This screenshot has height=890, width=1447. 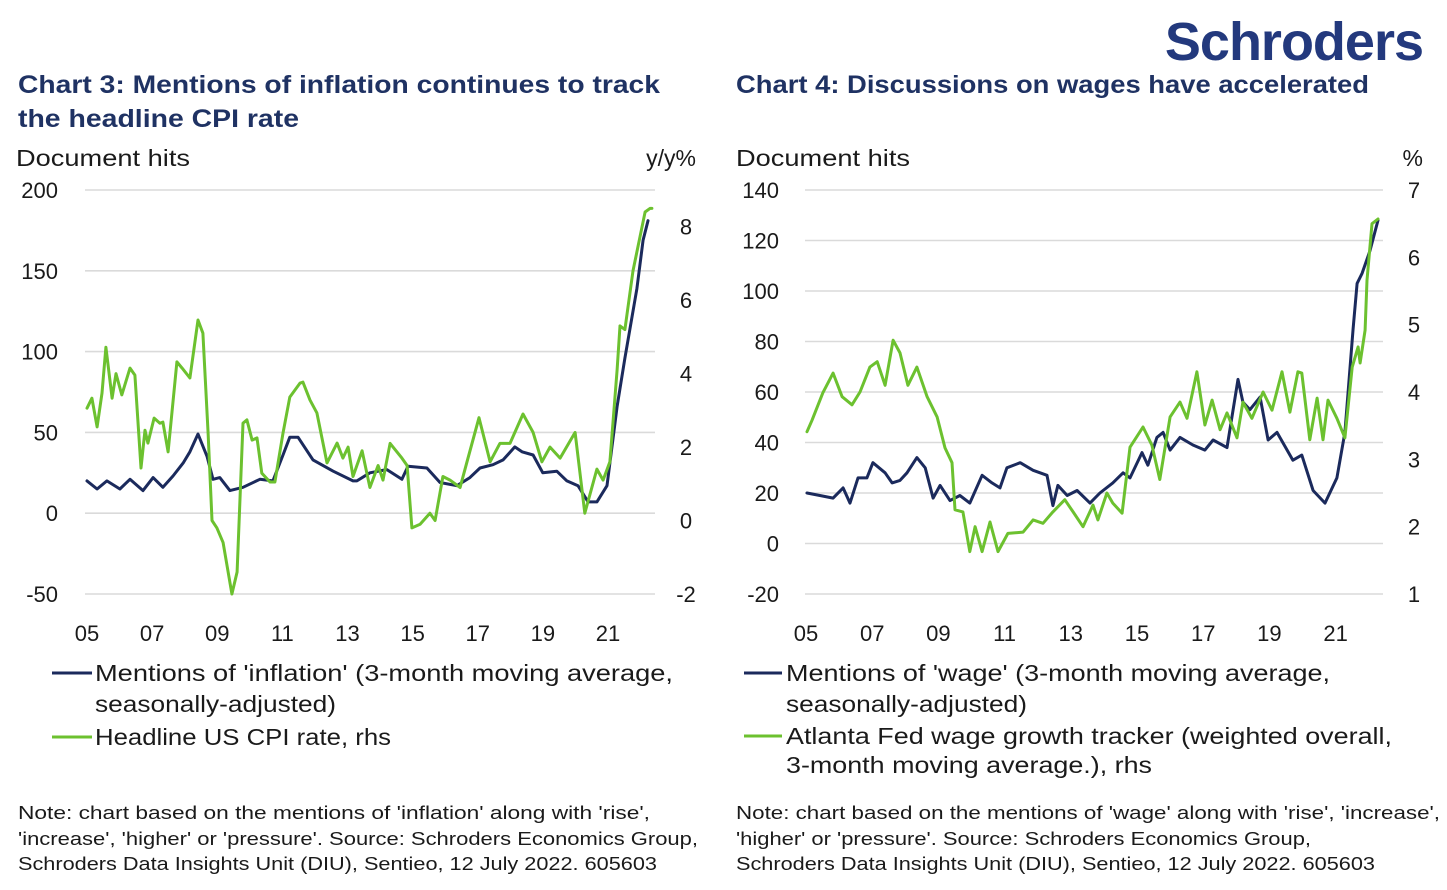 I want to click on chart-4-right-tick-label: 5, so click(x=1414, y=325).